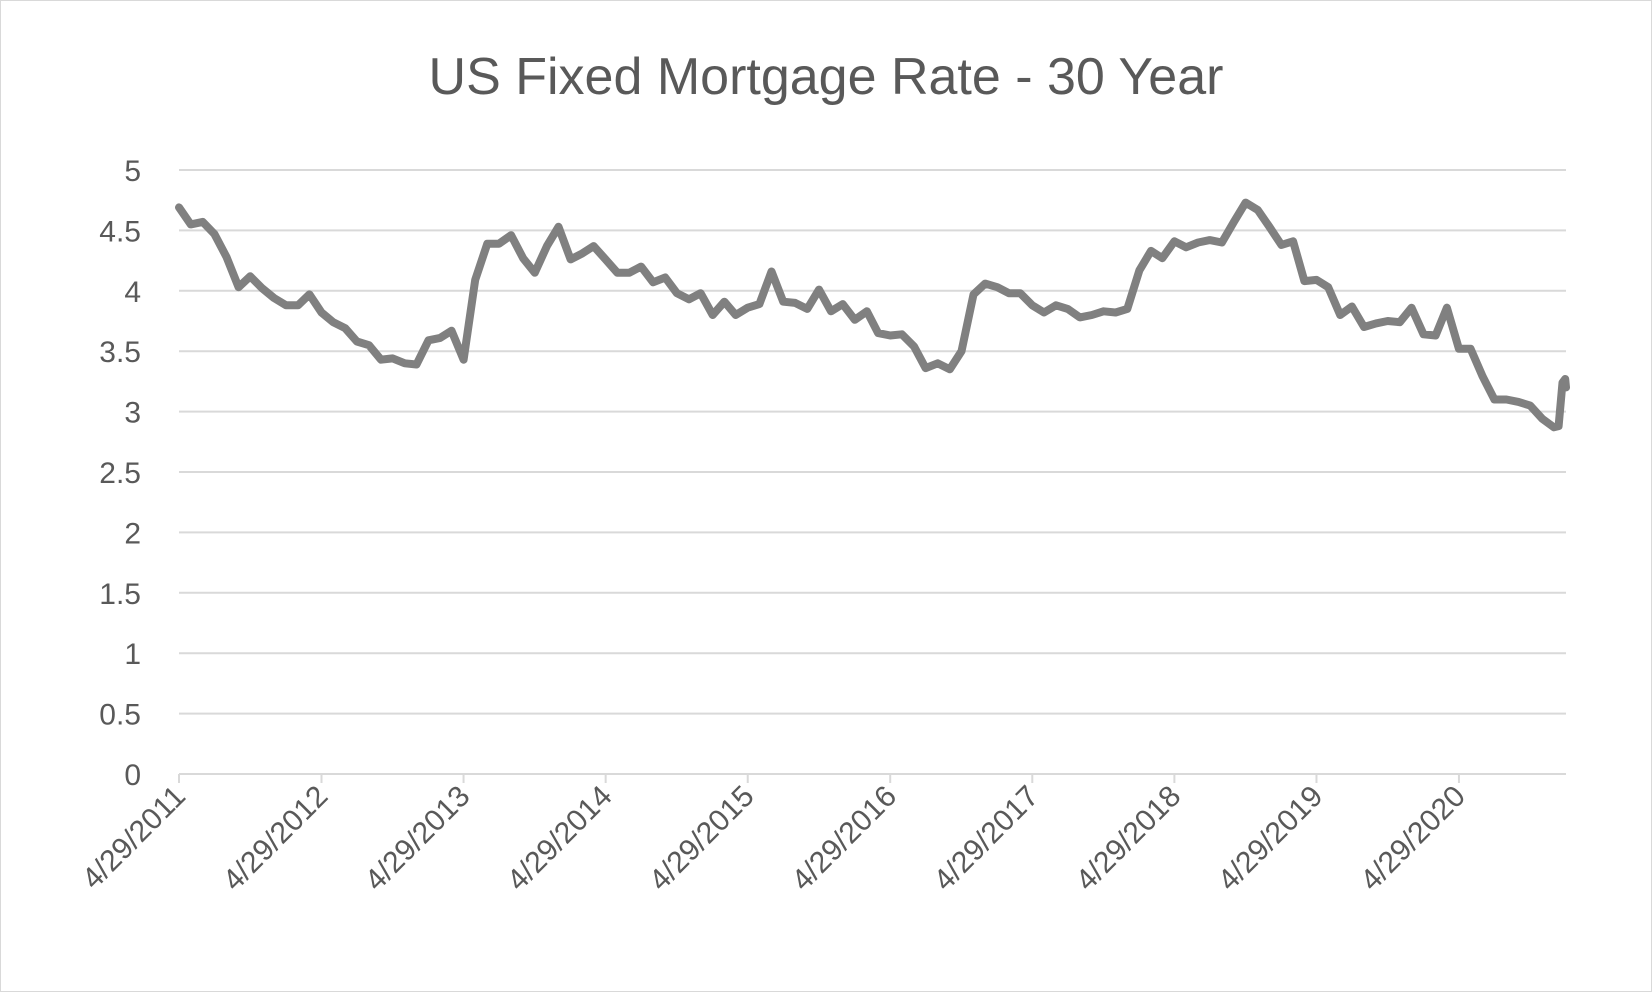 Image resolution: width=1652 pixels, height=992 pixels. Describe the element at coordinates (844, 839) in the screenshot. I see `x-tick-label: 4/29/2016` at that location.